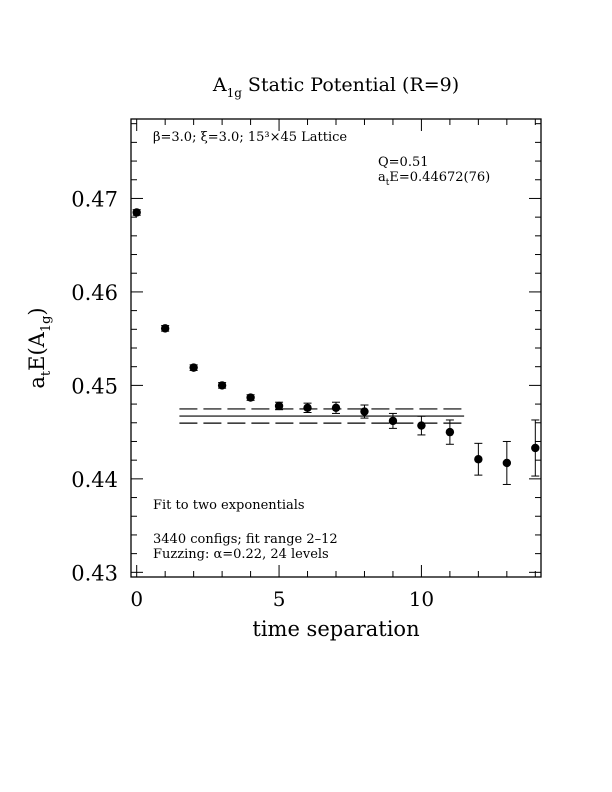 The image size is (612, 792). Describe the element at coordinates (439, 177) in the screenshot. I see `annotation-energy-value: E=0.44672(76)` at that location.